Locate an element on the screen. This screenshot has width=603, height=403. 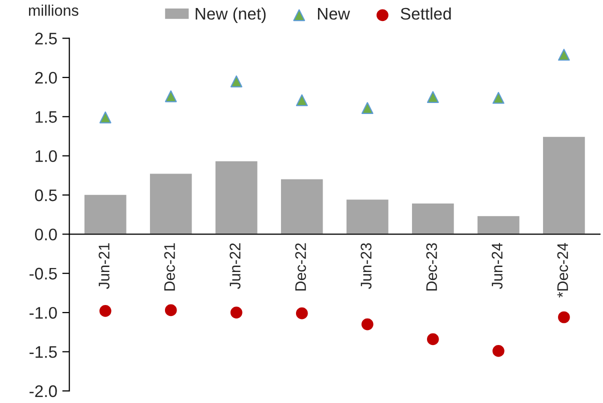
legend-label: New (net) is located at coordinates (231, 15).